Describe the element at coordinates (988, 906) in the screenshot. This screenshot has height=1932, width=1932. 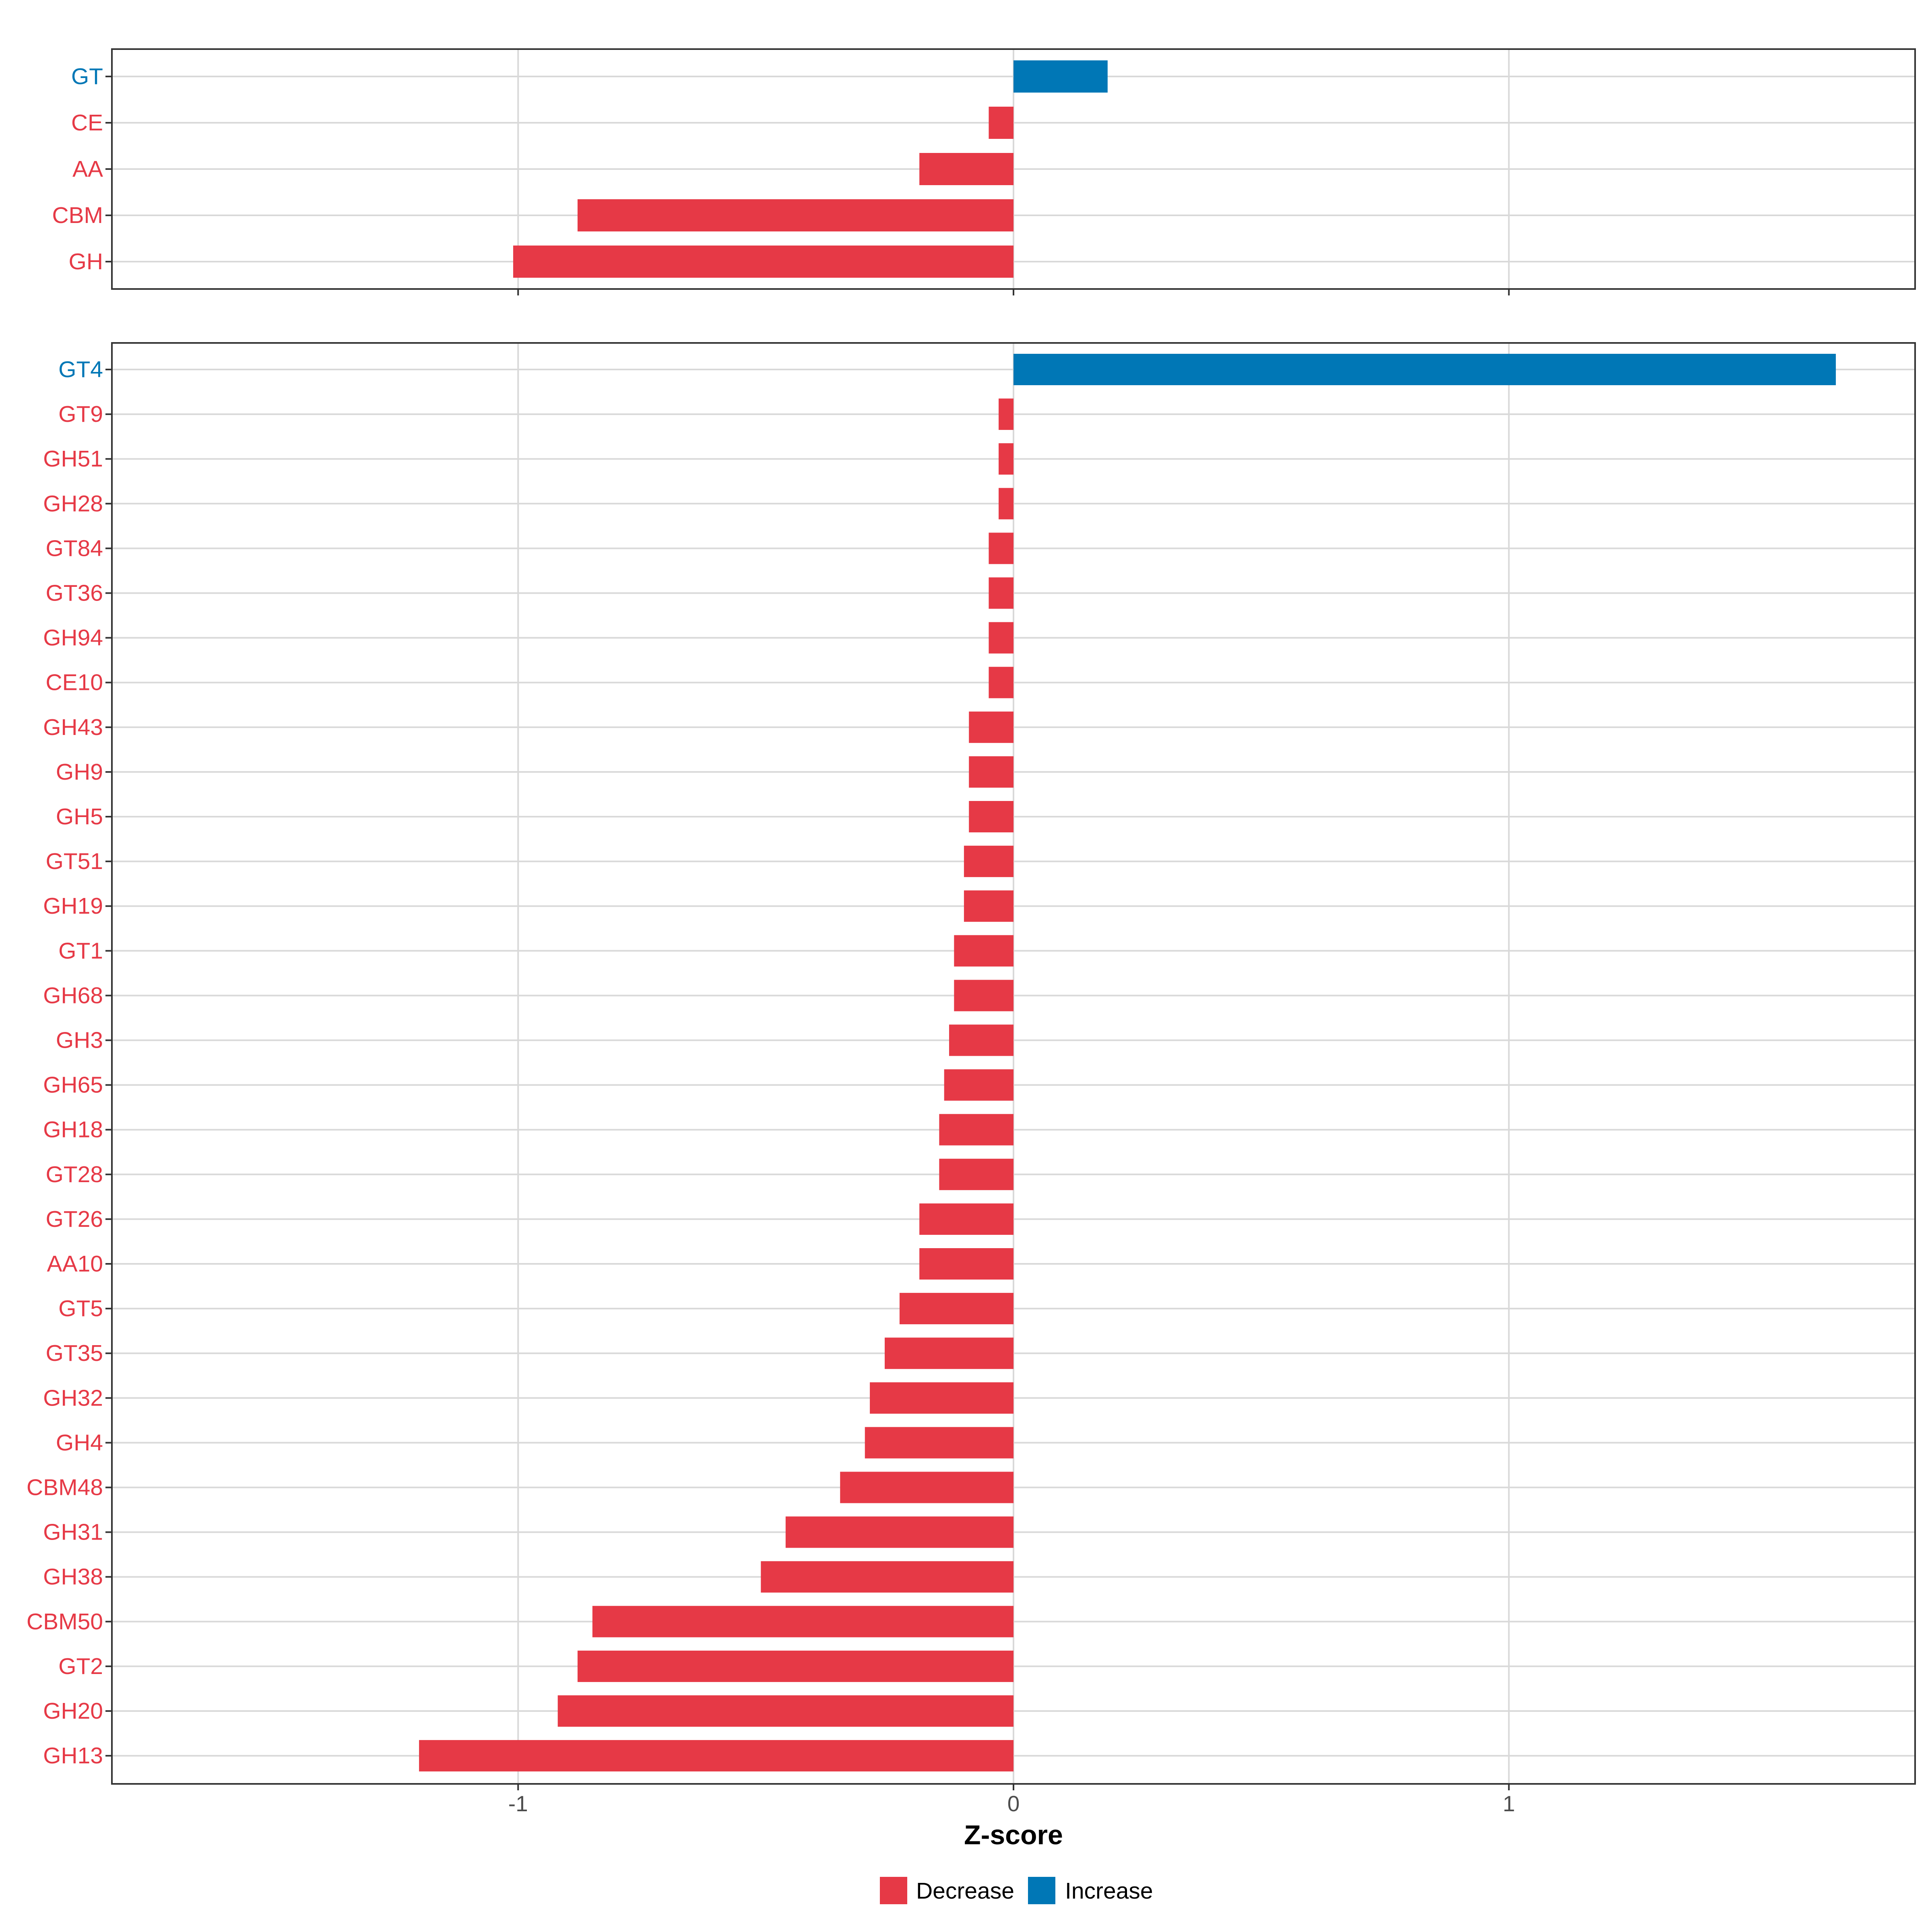
I see `bar-gh19` at that location.